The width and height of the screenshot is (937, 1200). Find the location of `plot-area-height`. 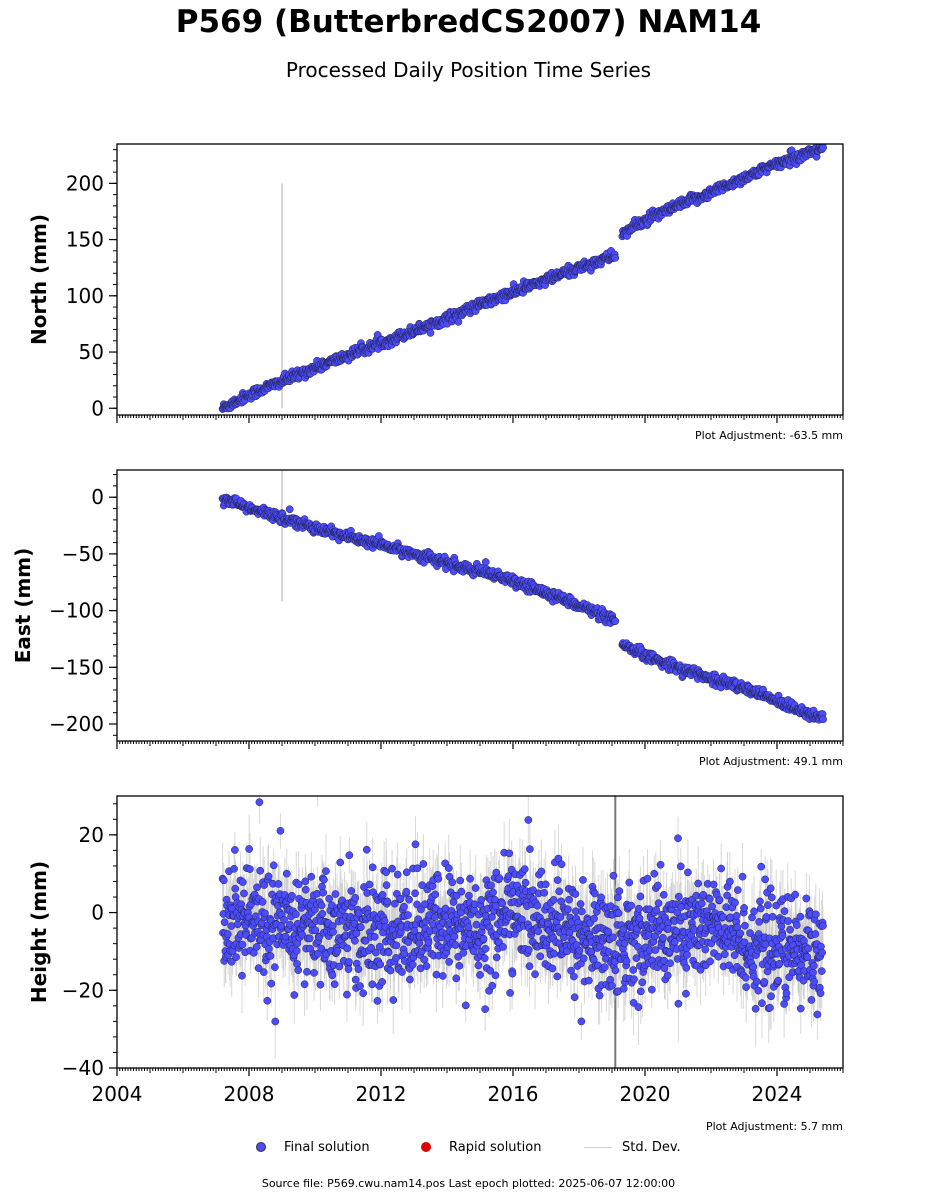

plot-area-height is located at coordinates (522, 932).